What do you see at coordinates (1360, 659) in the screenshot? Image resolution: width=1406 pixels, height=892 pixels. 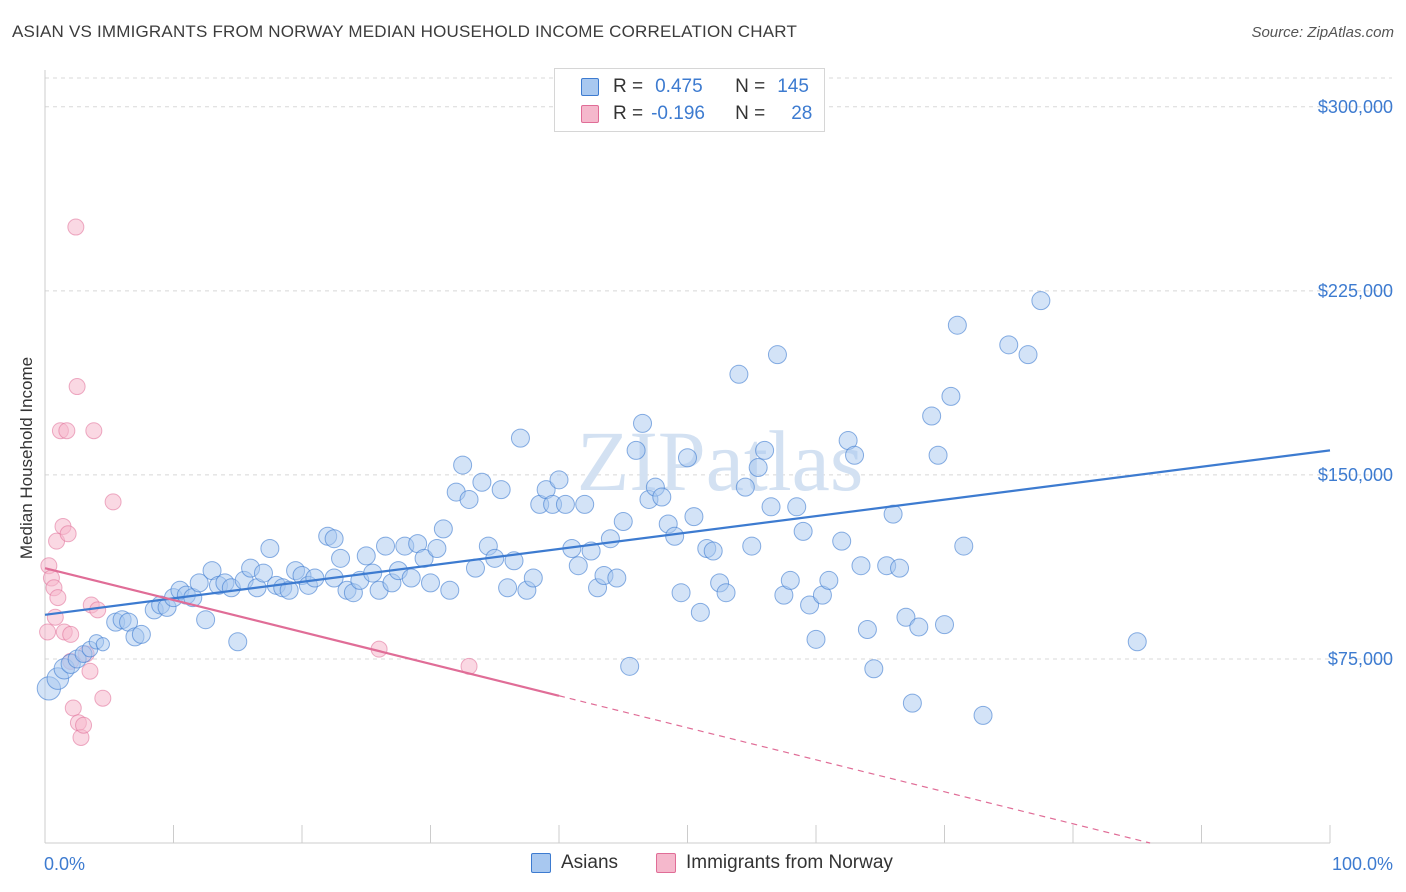 I see `y-tick-label: $75,000` at bounding box center [1360, 659].